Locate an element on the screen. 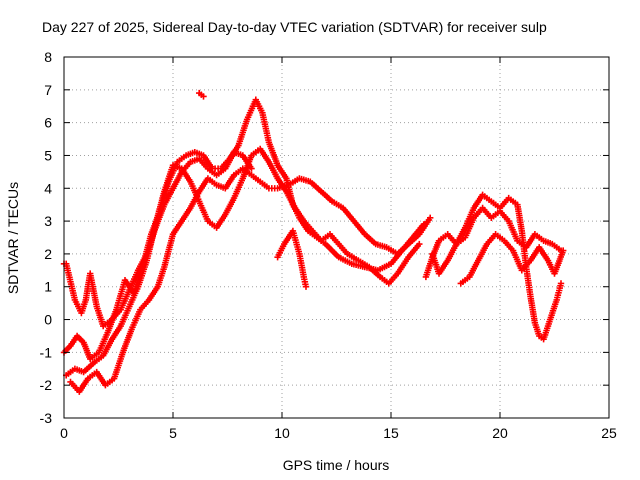  x-tick-label: 5 is located at coordinates (173, 433).